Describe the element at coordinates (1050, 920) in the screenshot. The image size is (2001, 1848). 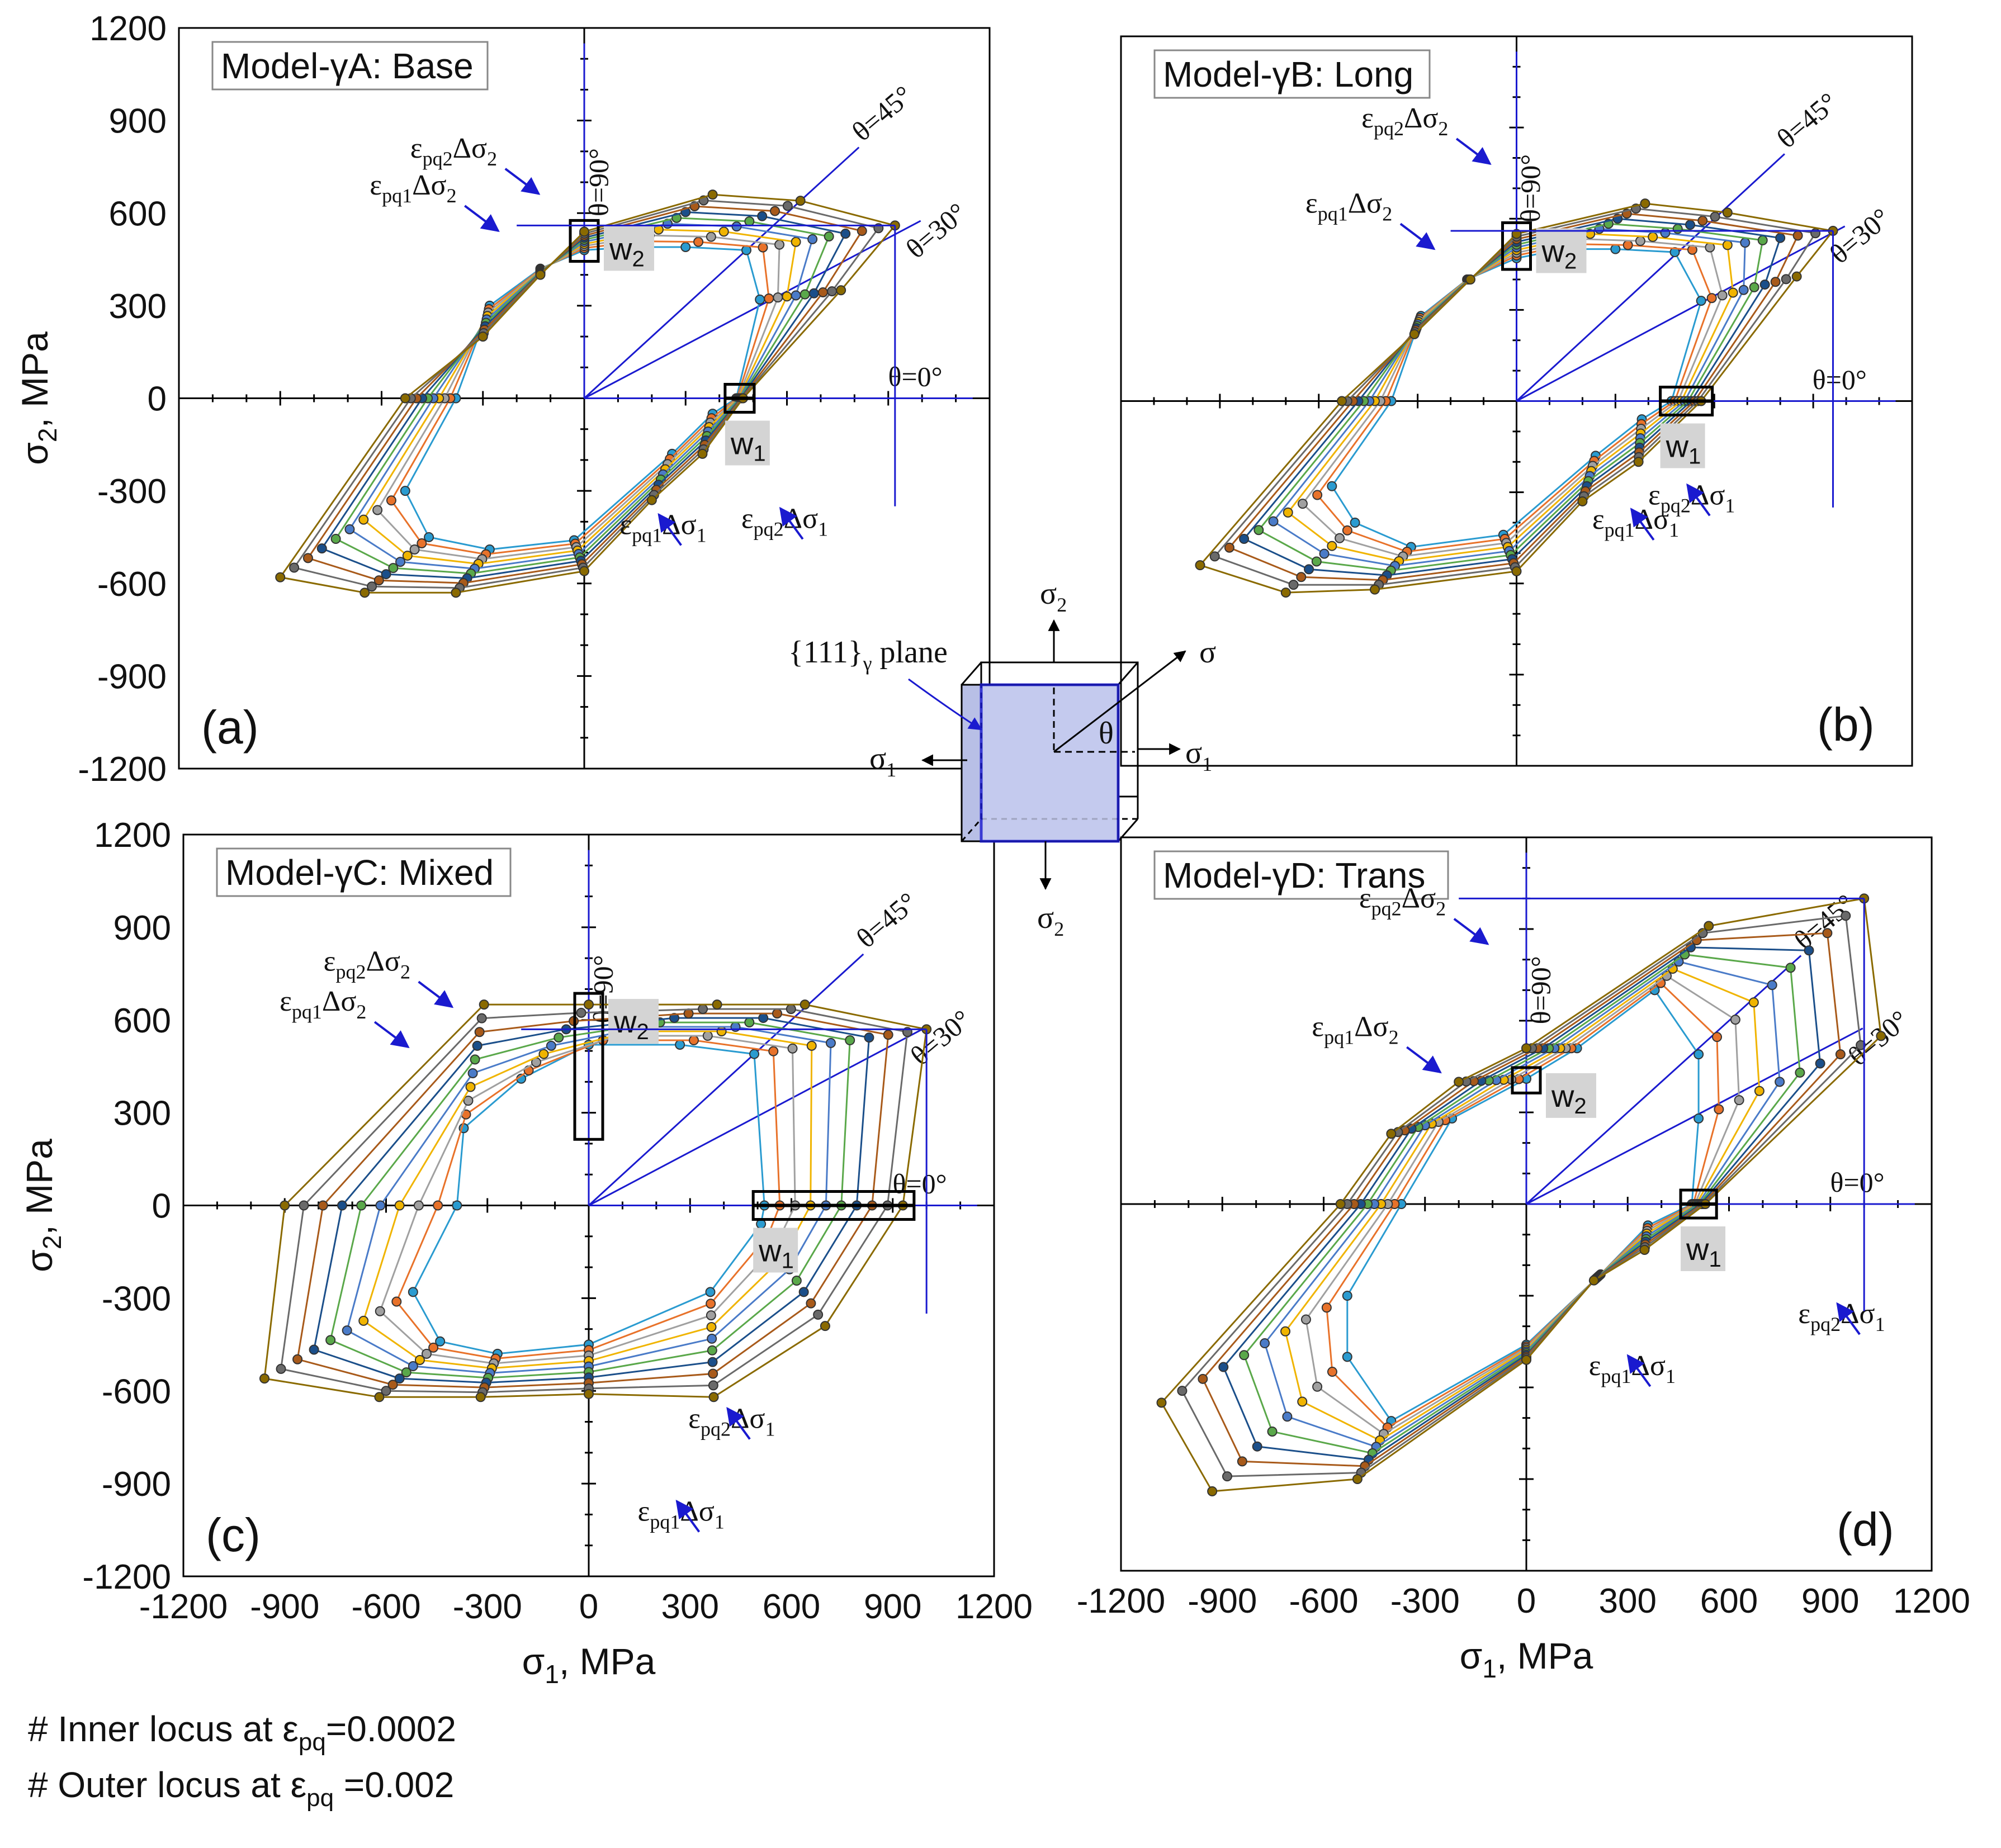
I see `sigma2-bottom-label: σ2` at that location.